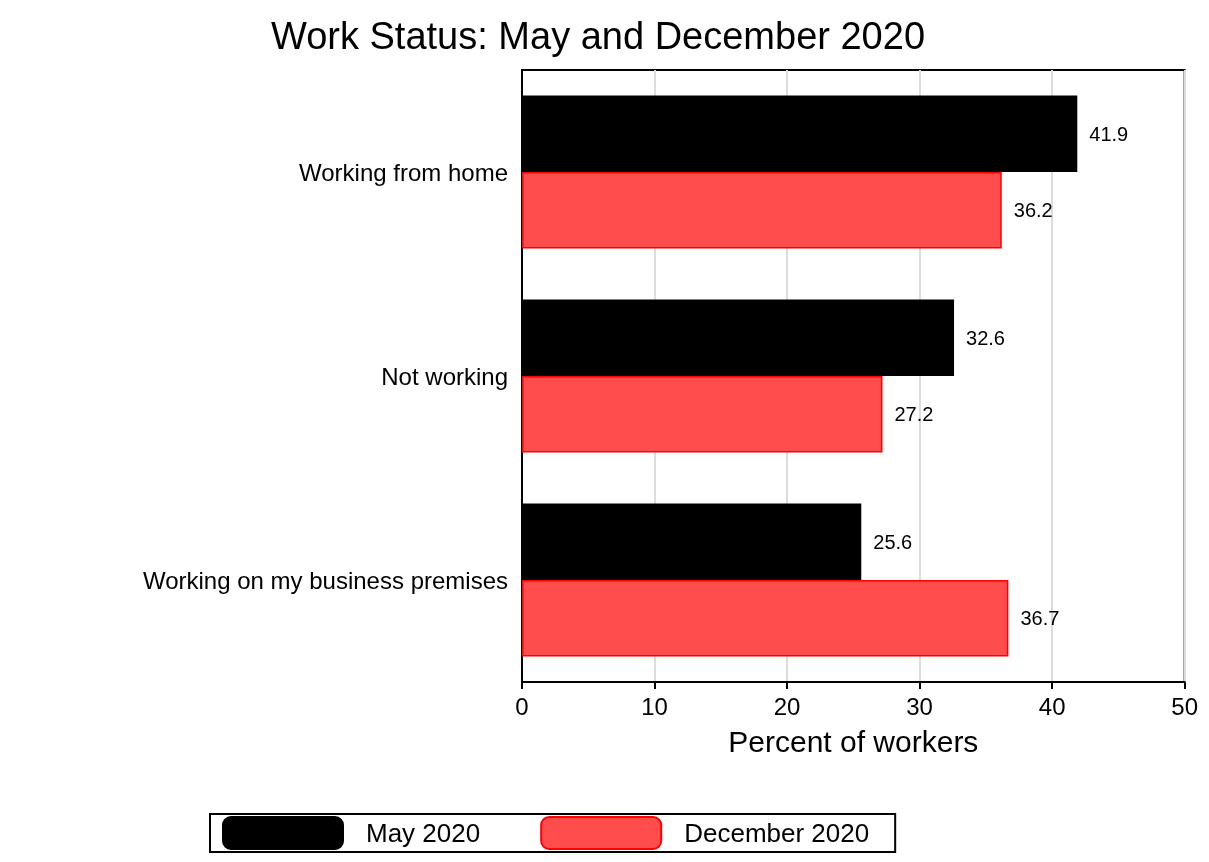 The height and width of the screenshot is (862, 1209). What do you see at coordinates (1109, 133) in the screenshot?
I see `data-label: 41.9` at bounding box center [1109, 133].